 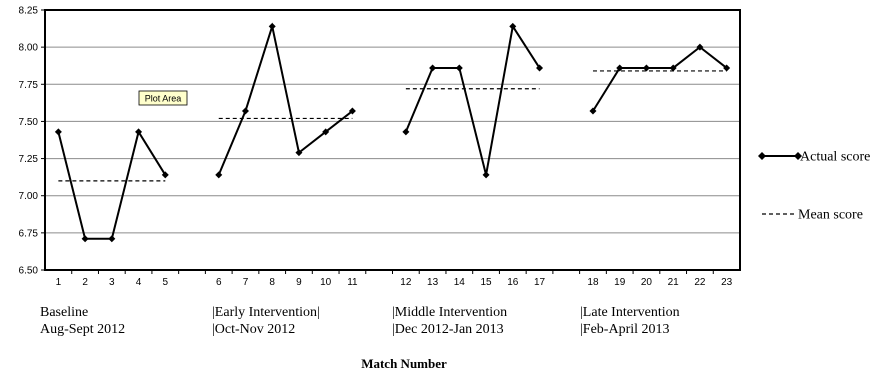 What do you see at coordinates (513, 282) in the screenshot?
I see `x-tick-label-16: 16` at bounding box center [513, 282].